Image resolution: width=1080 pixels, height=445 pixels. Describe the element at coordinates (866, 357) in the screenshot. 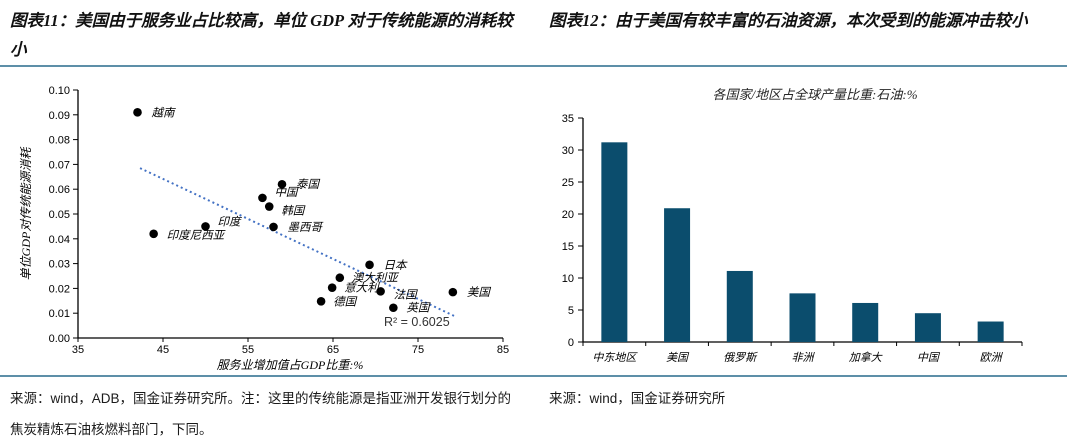

I see `bar-category-label: 加拿大` at that location.